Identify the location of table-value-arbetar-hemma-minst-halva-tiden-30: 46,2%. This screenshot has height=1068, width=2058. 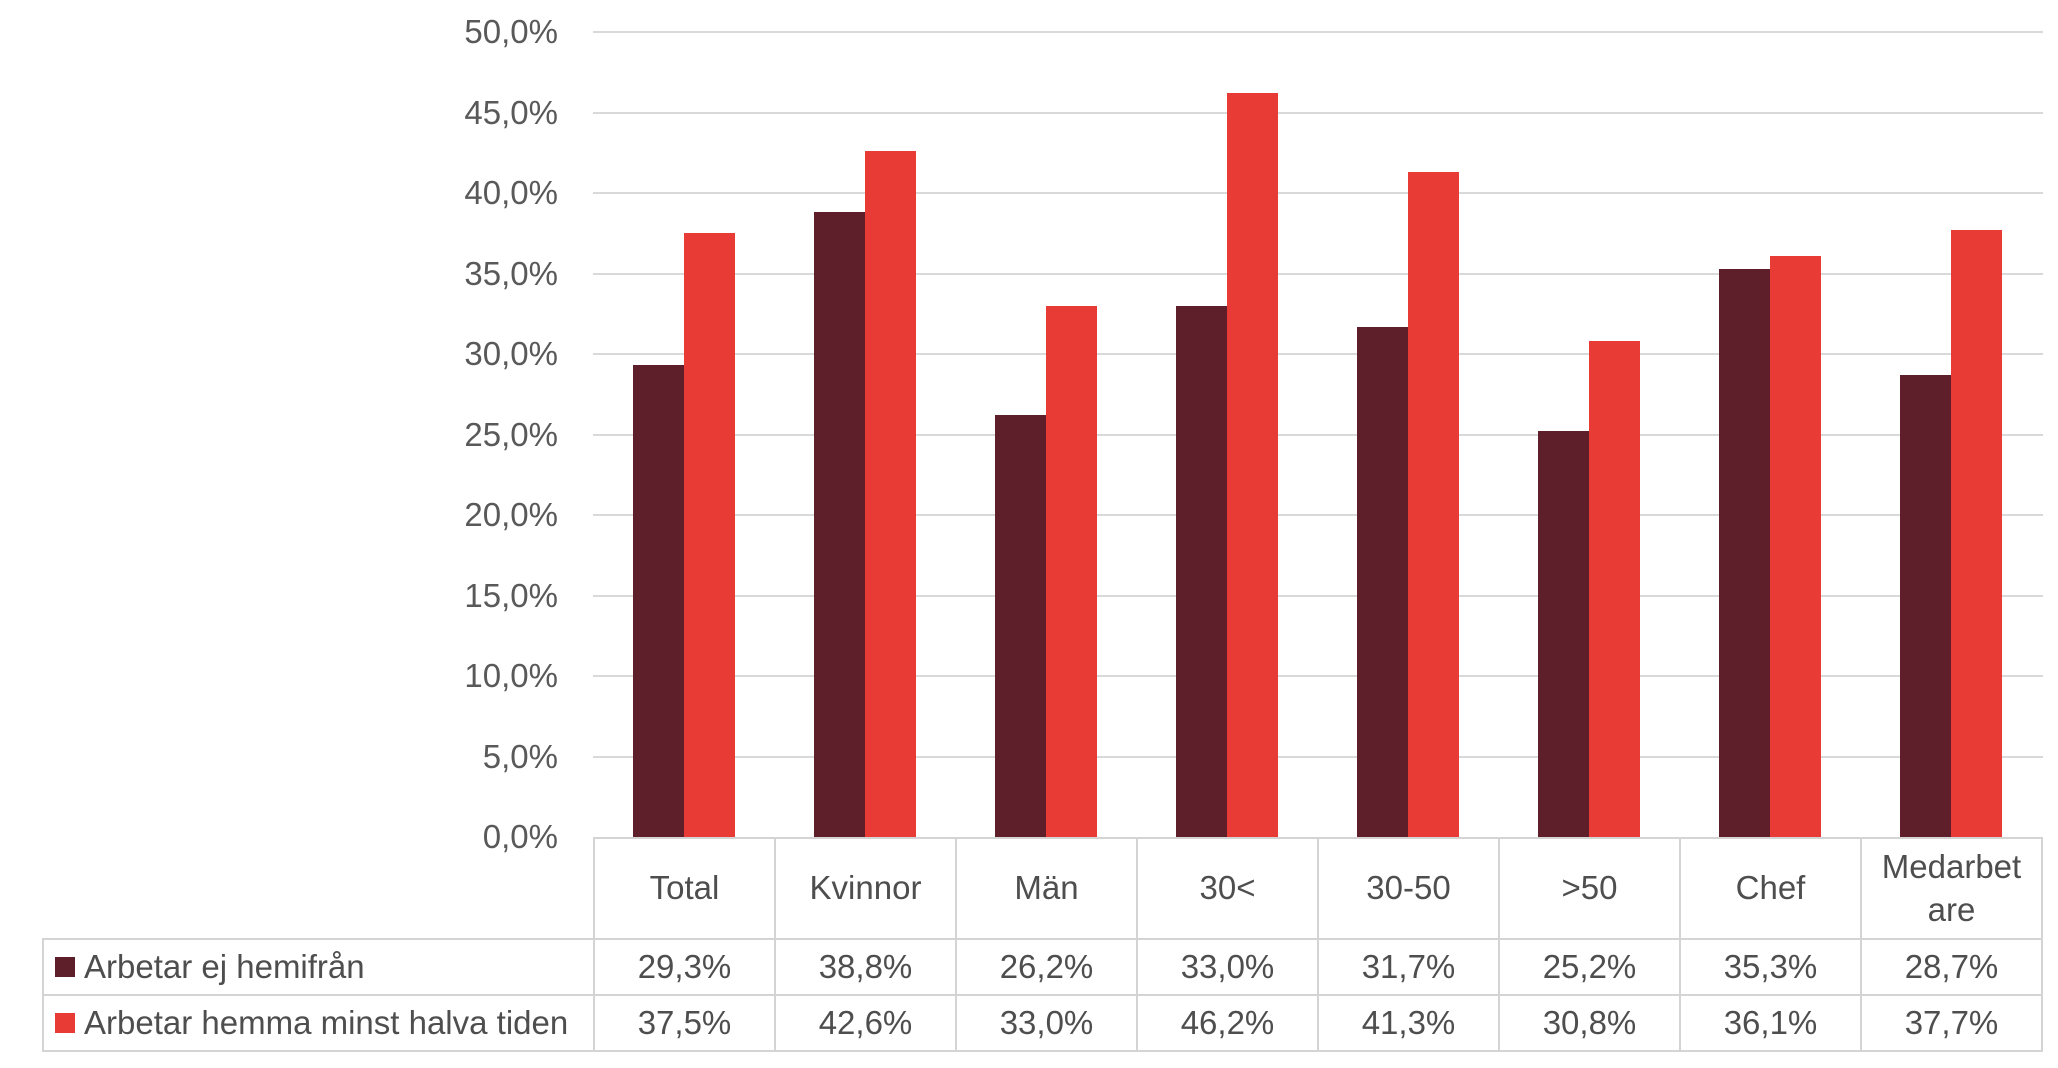
(1227, 1022).